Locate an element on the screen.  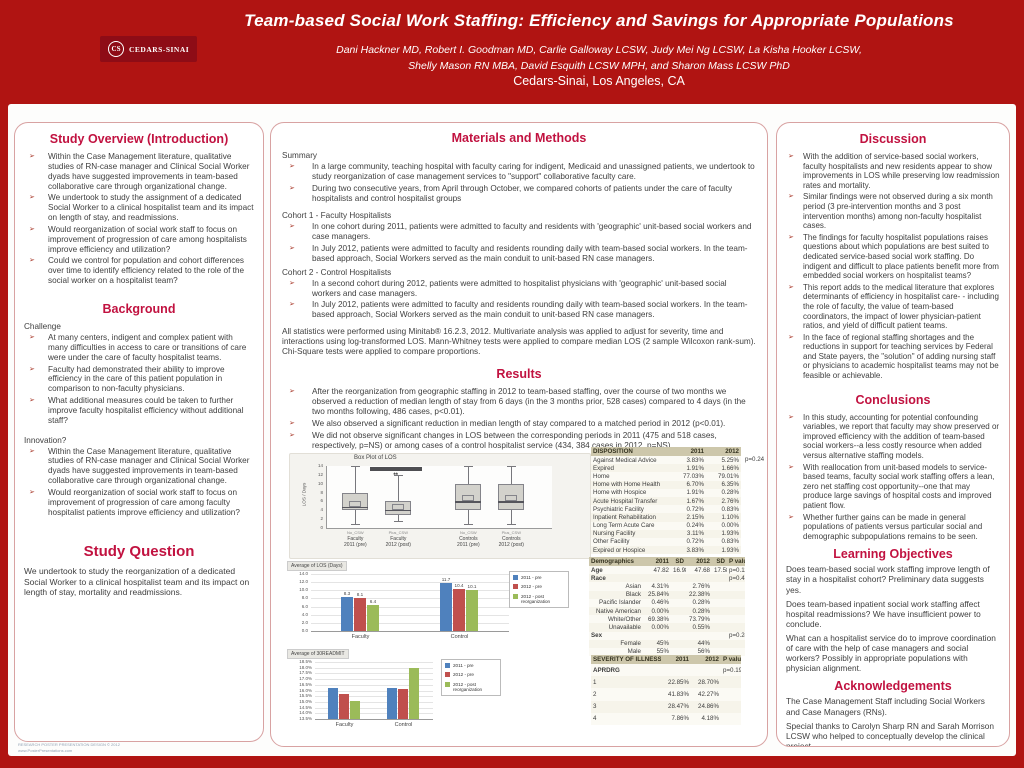
table-cell: 47.68 is located at coordinates (699, 570).